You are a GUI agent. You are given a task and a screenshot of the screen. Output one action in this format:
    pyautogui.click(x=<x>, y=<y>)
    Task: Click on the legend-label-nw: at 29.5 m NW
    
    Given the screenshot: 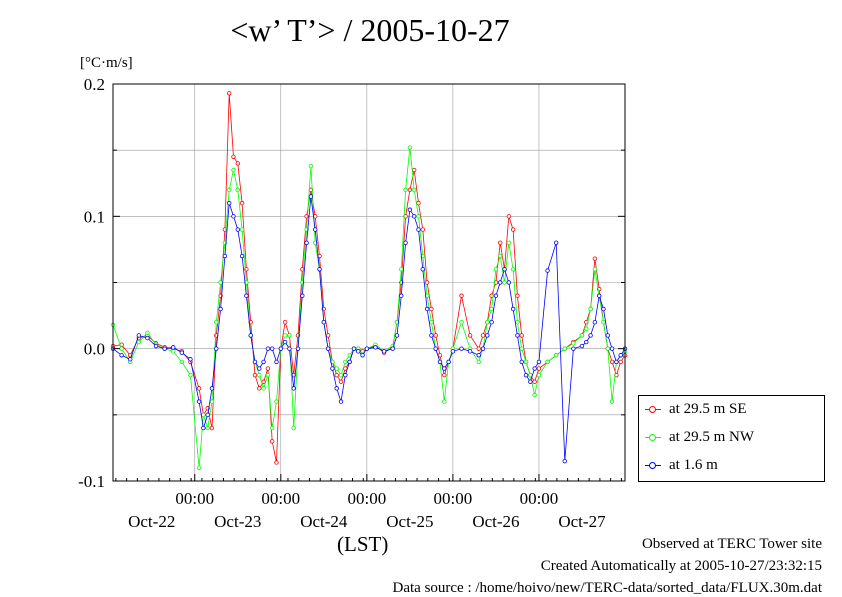 What is the action you would take?
    pyautogui.click(x=711, y=437)
    